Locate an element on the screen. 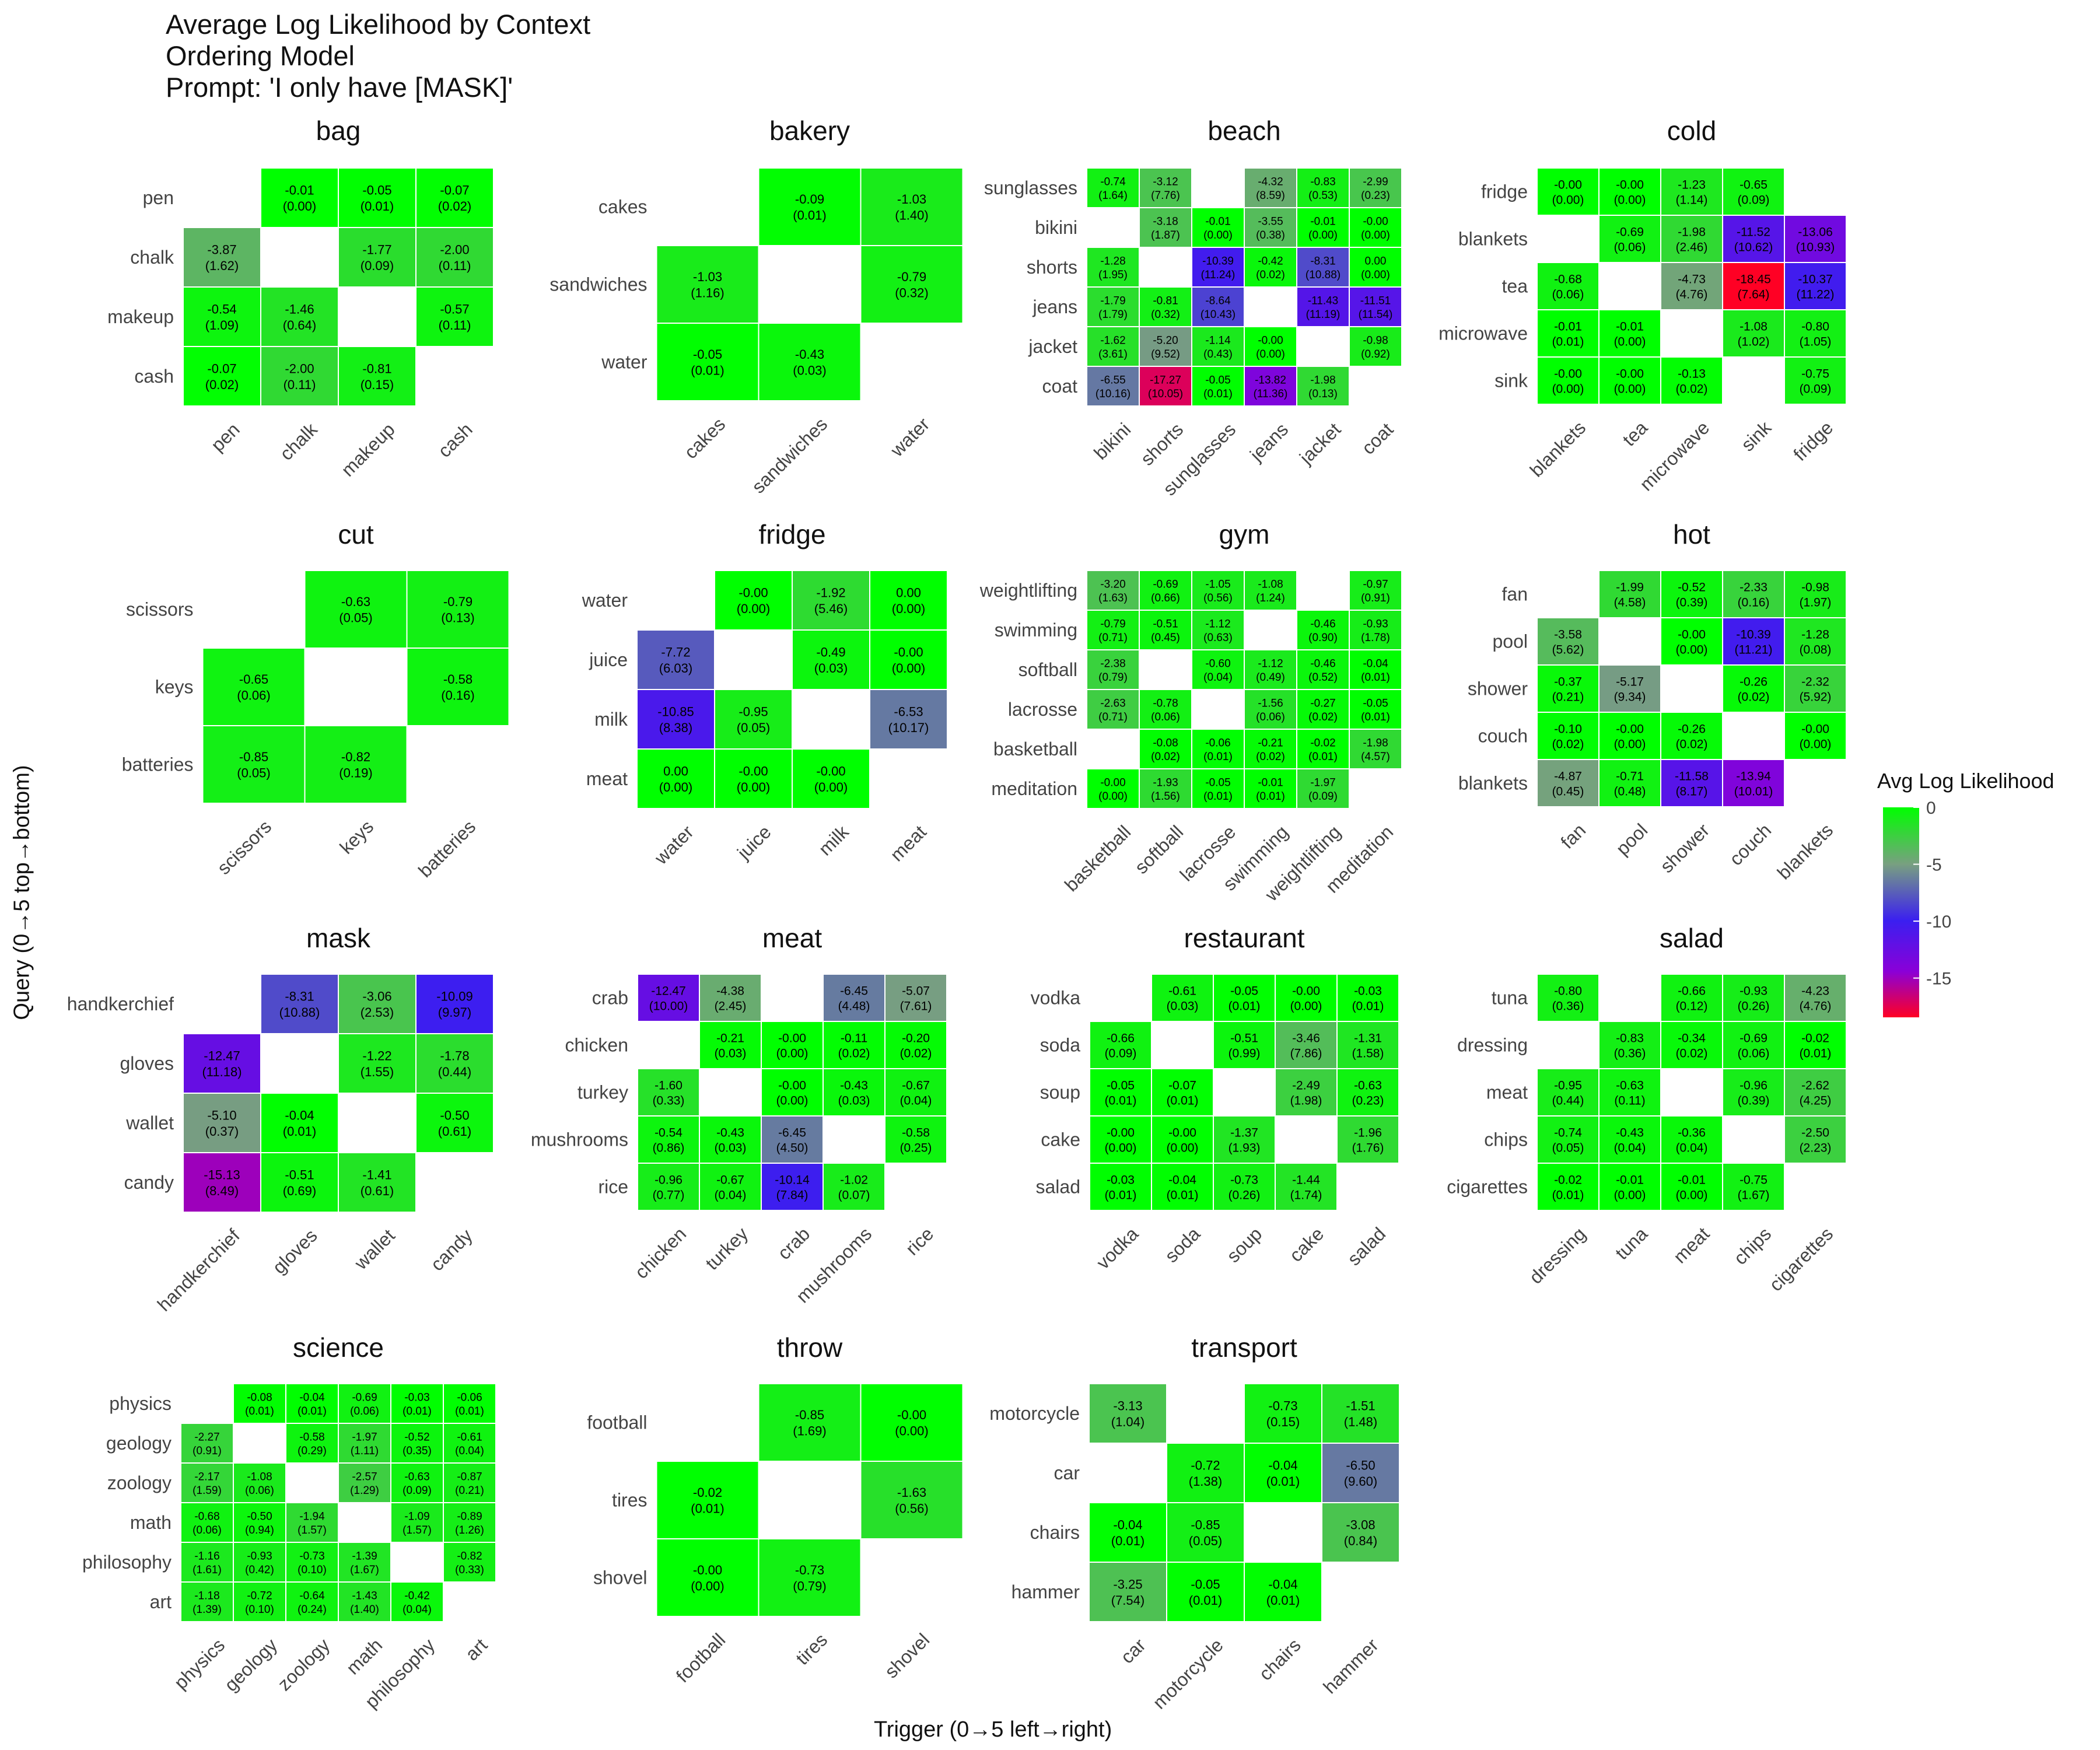  cell-sd-label: (1.57) is located at coordinates (417, 1530).